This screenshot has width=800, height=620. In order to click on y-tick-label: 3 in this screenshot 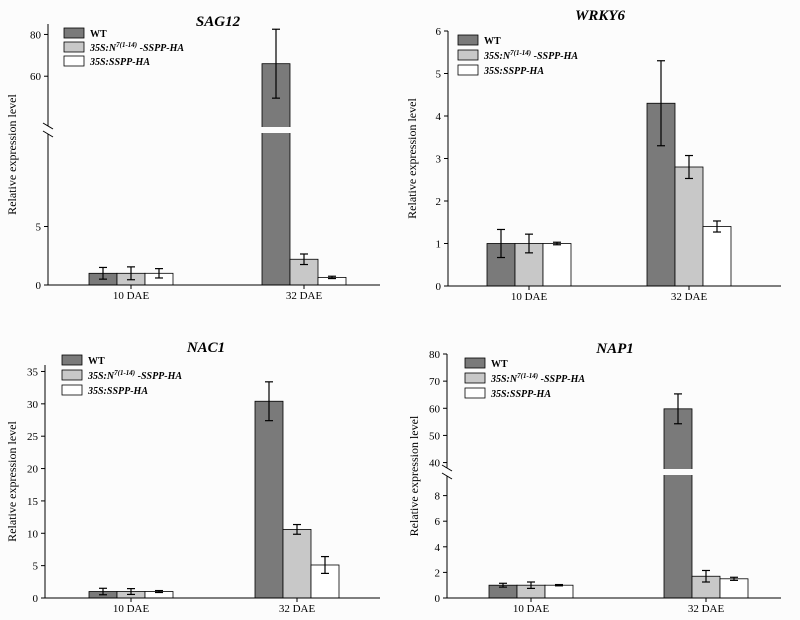, I will do `click(439, 160)`.